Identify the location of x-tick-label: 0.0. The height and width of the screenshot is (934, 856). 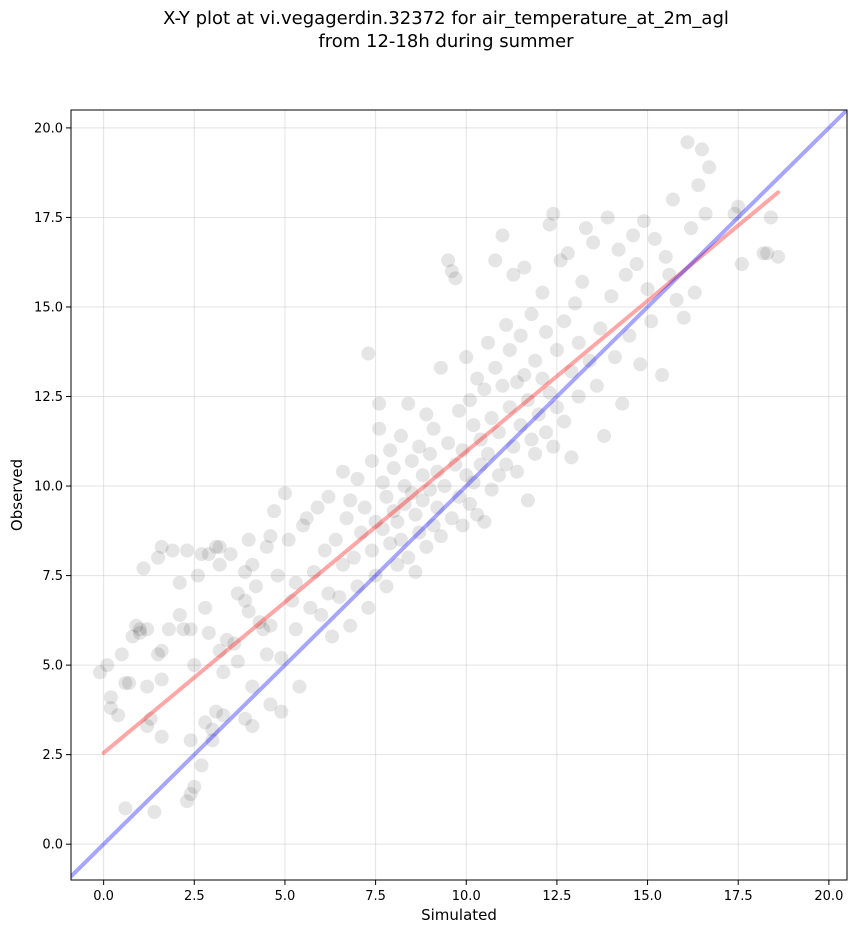
(103, 896).